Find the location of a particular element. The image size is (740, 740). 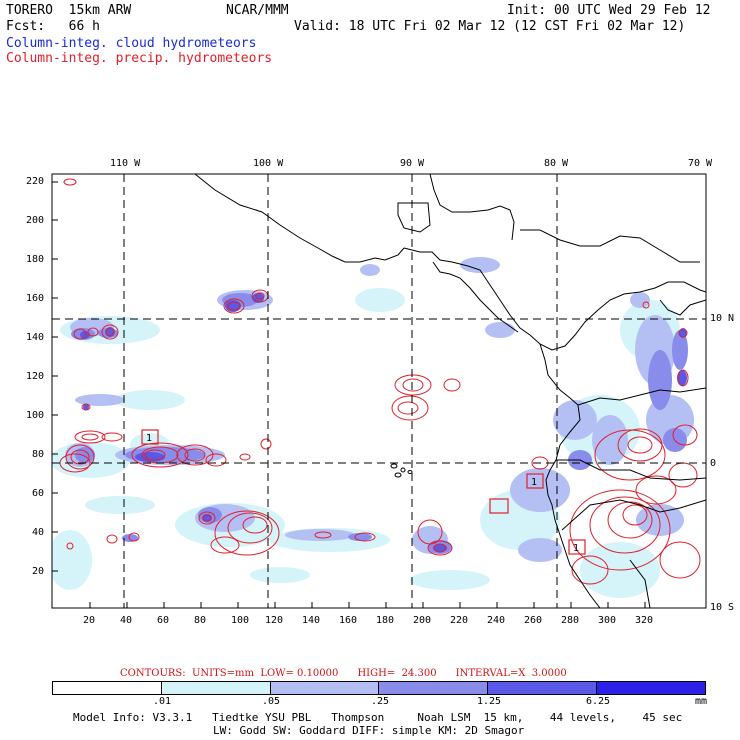

x-tick-label: 60 is located at coordinates (163, 620).